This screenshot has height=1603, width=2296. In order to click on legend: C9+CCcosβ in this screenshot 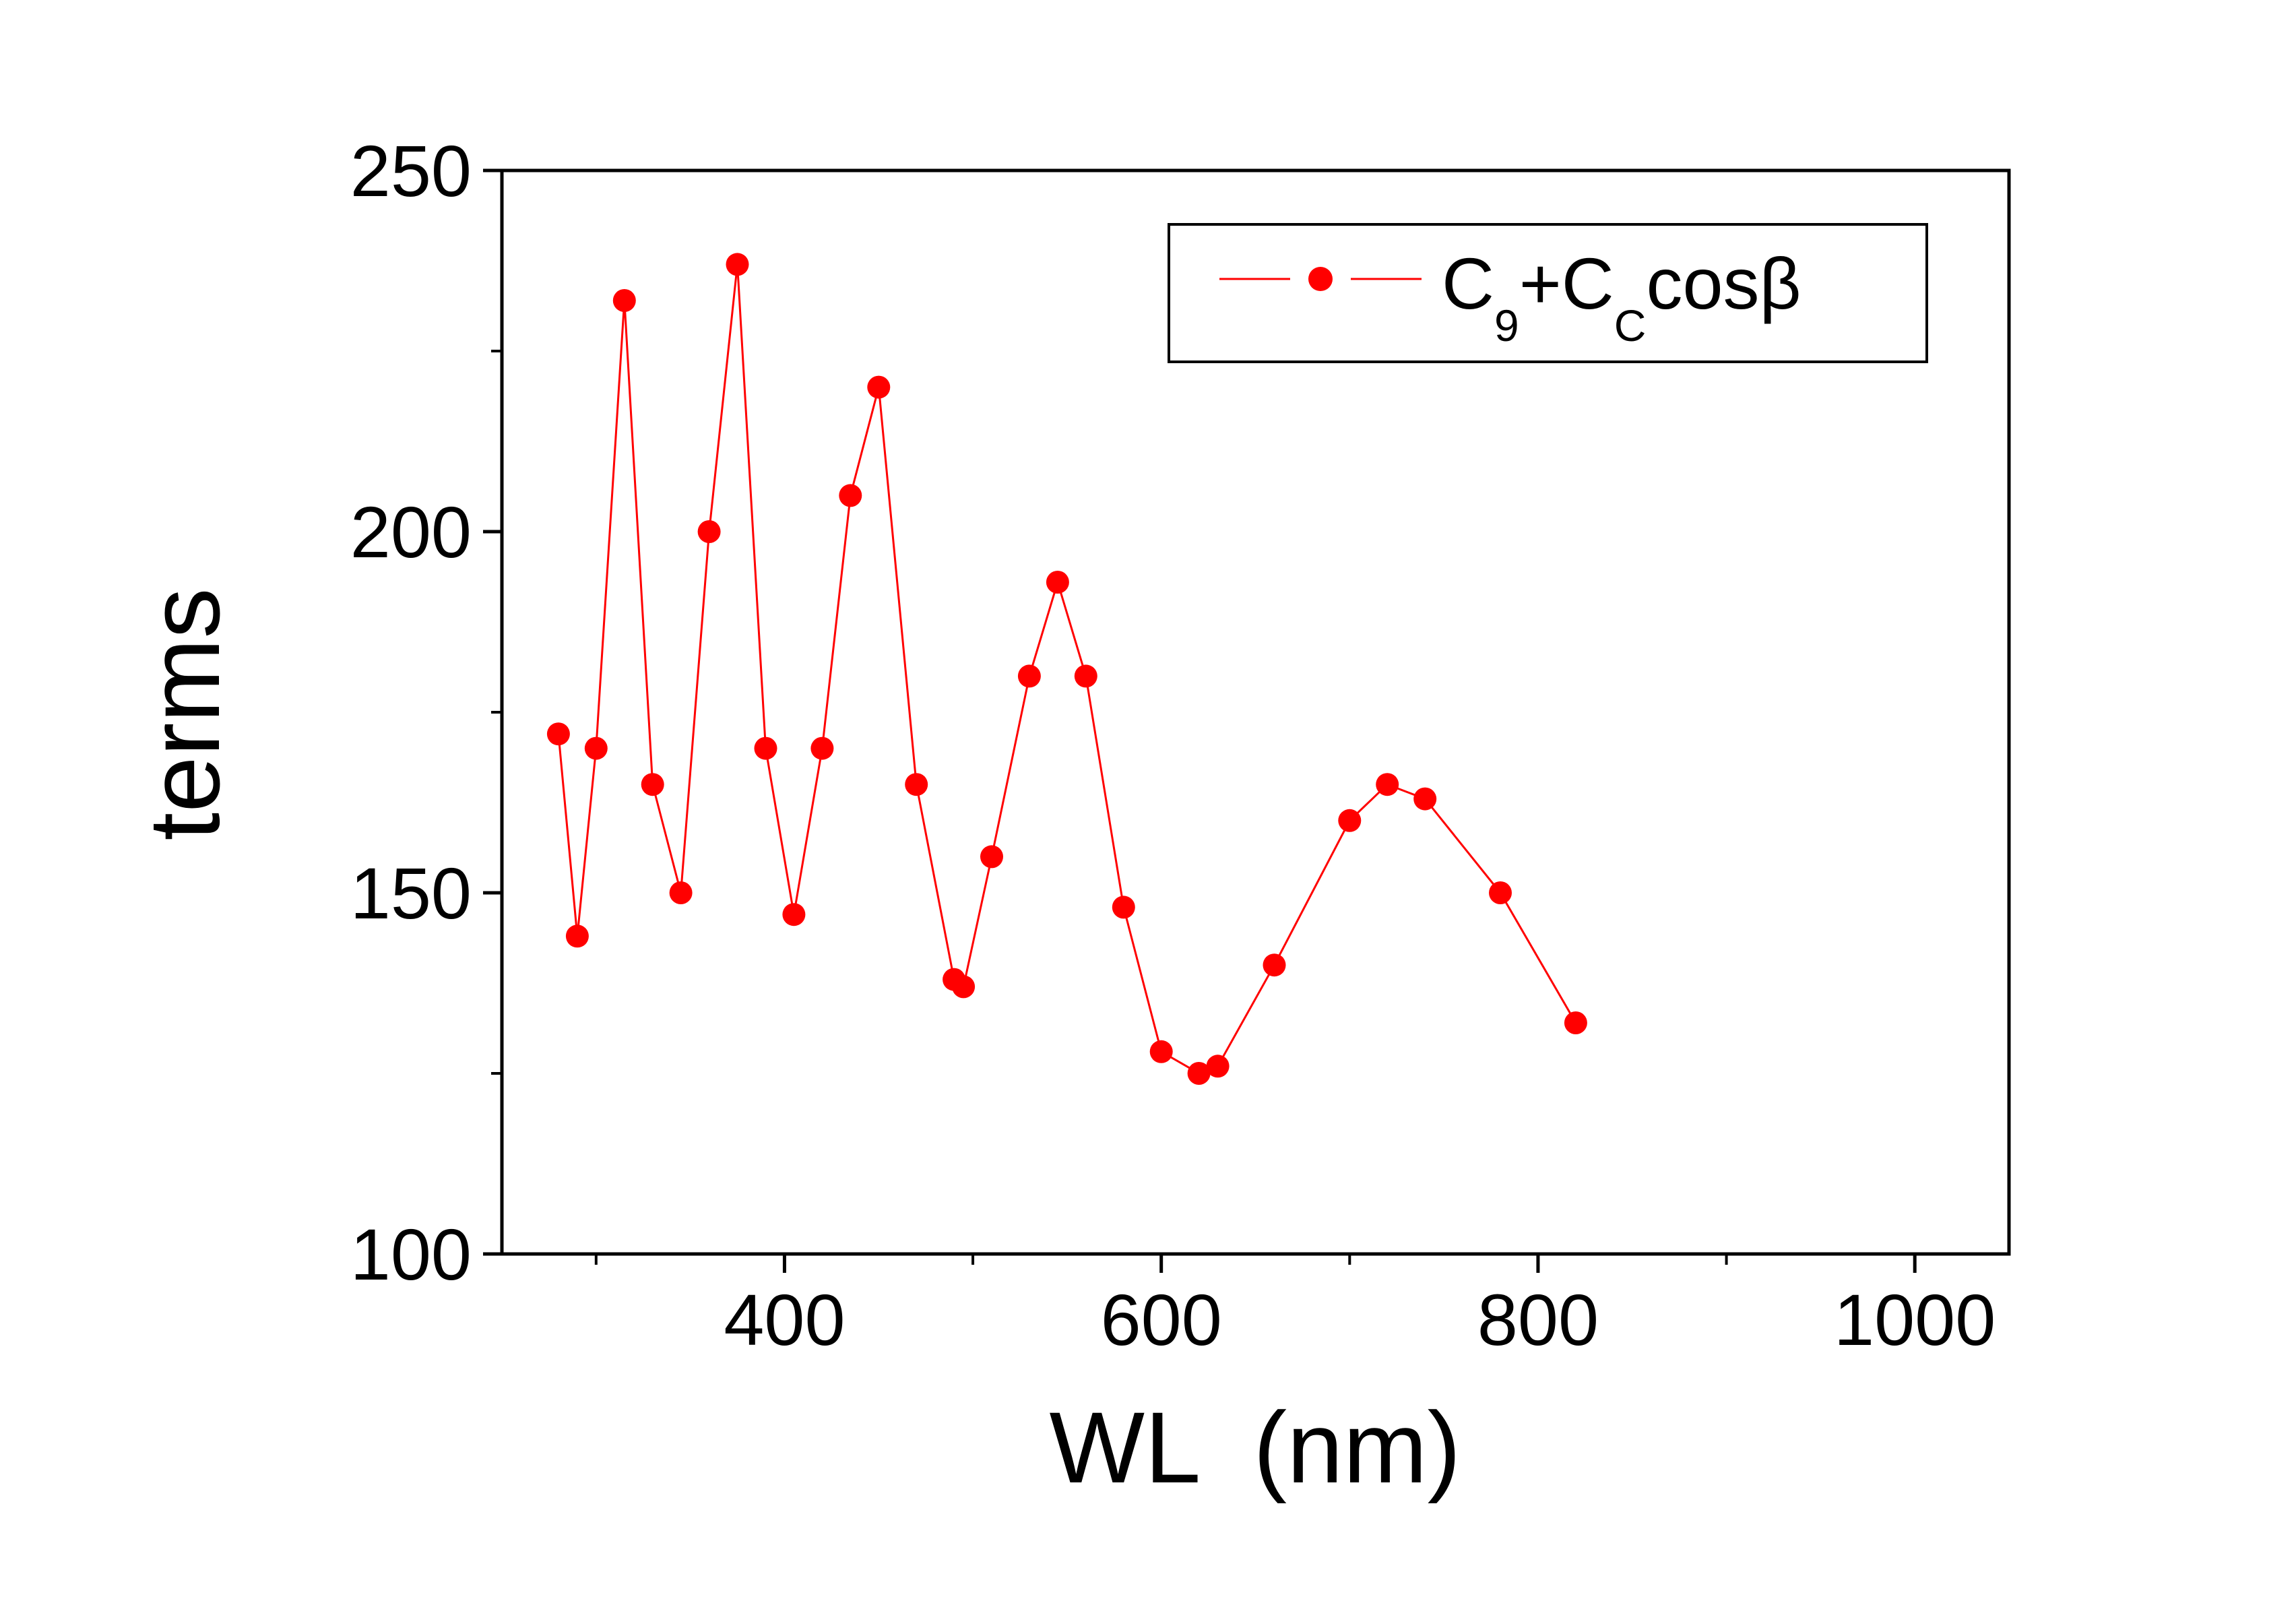, I will do `click(1548, 293)`.